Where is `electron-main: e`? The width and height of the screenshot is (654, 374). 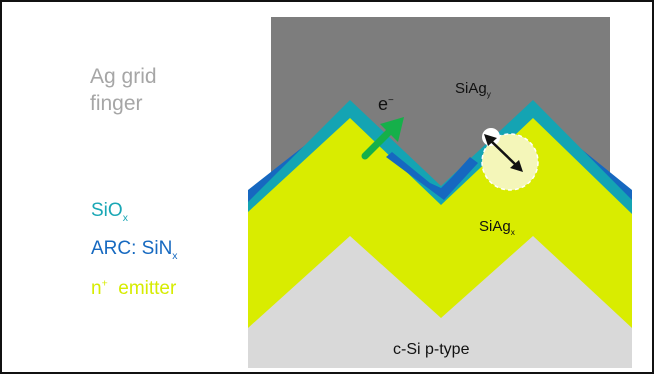 electron-main: e is located at coordinates (383, 104).